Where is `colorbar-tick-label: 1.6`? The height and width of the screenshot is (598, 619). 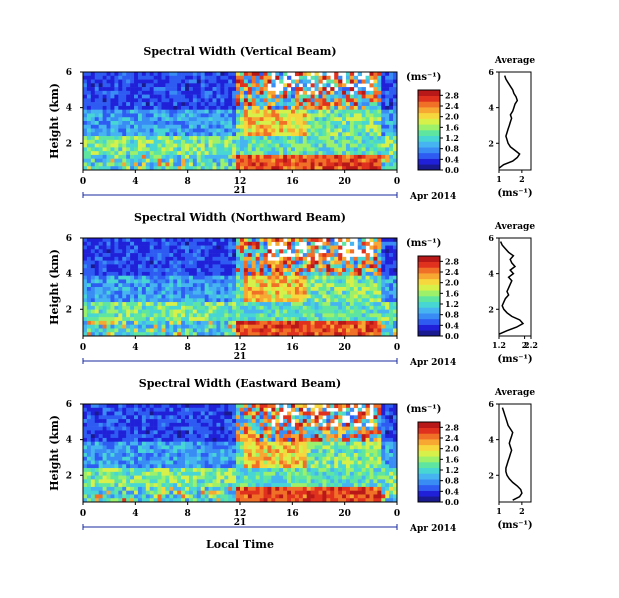 colorbar-tick-label: 1.6 is located at coordinates (452, 293).